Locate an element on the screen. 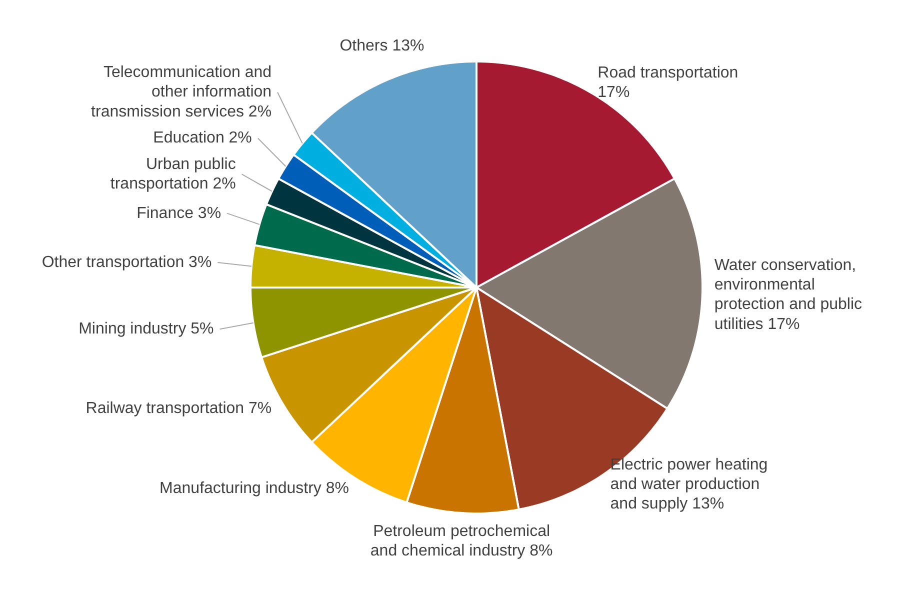 The height and width of the screenshot is (605, 899). slice-label: Railway transportation 7% is located at coordinates (179, 409).